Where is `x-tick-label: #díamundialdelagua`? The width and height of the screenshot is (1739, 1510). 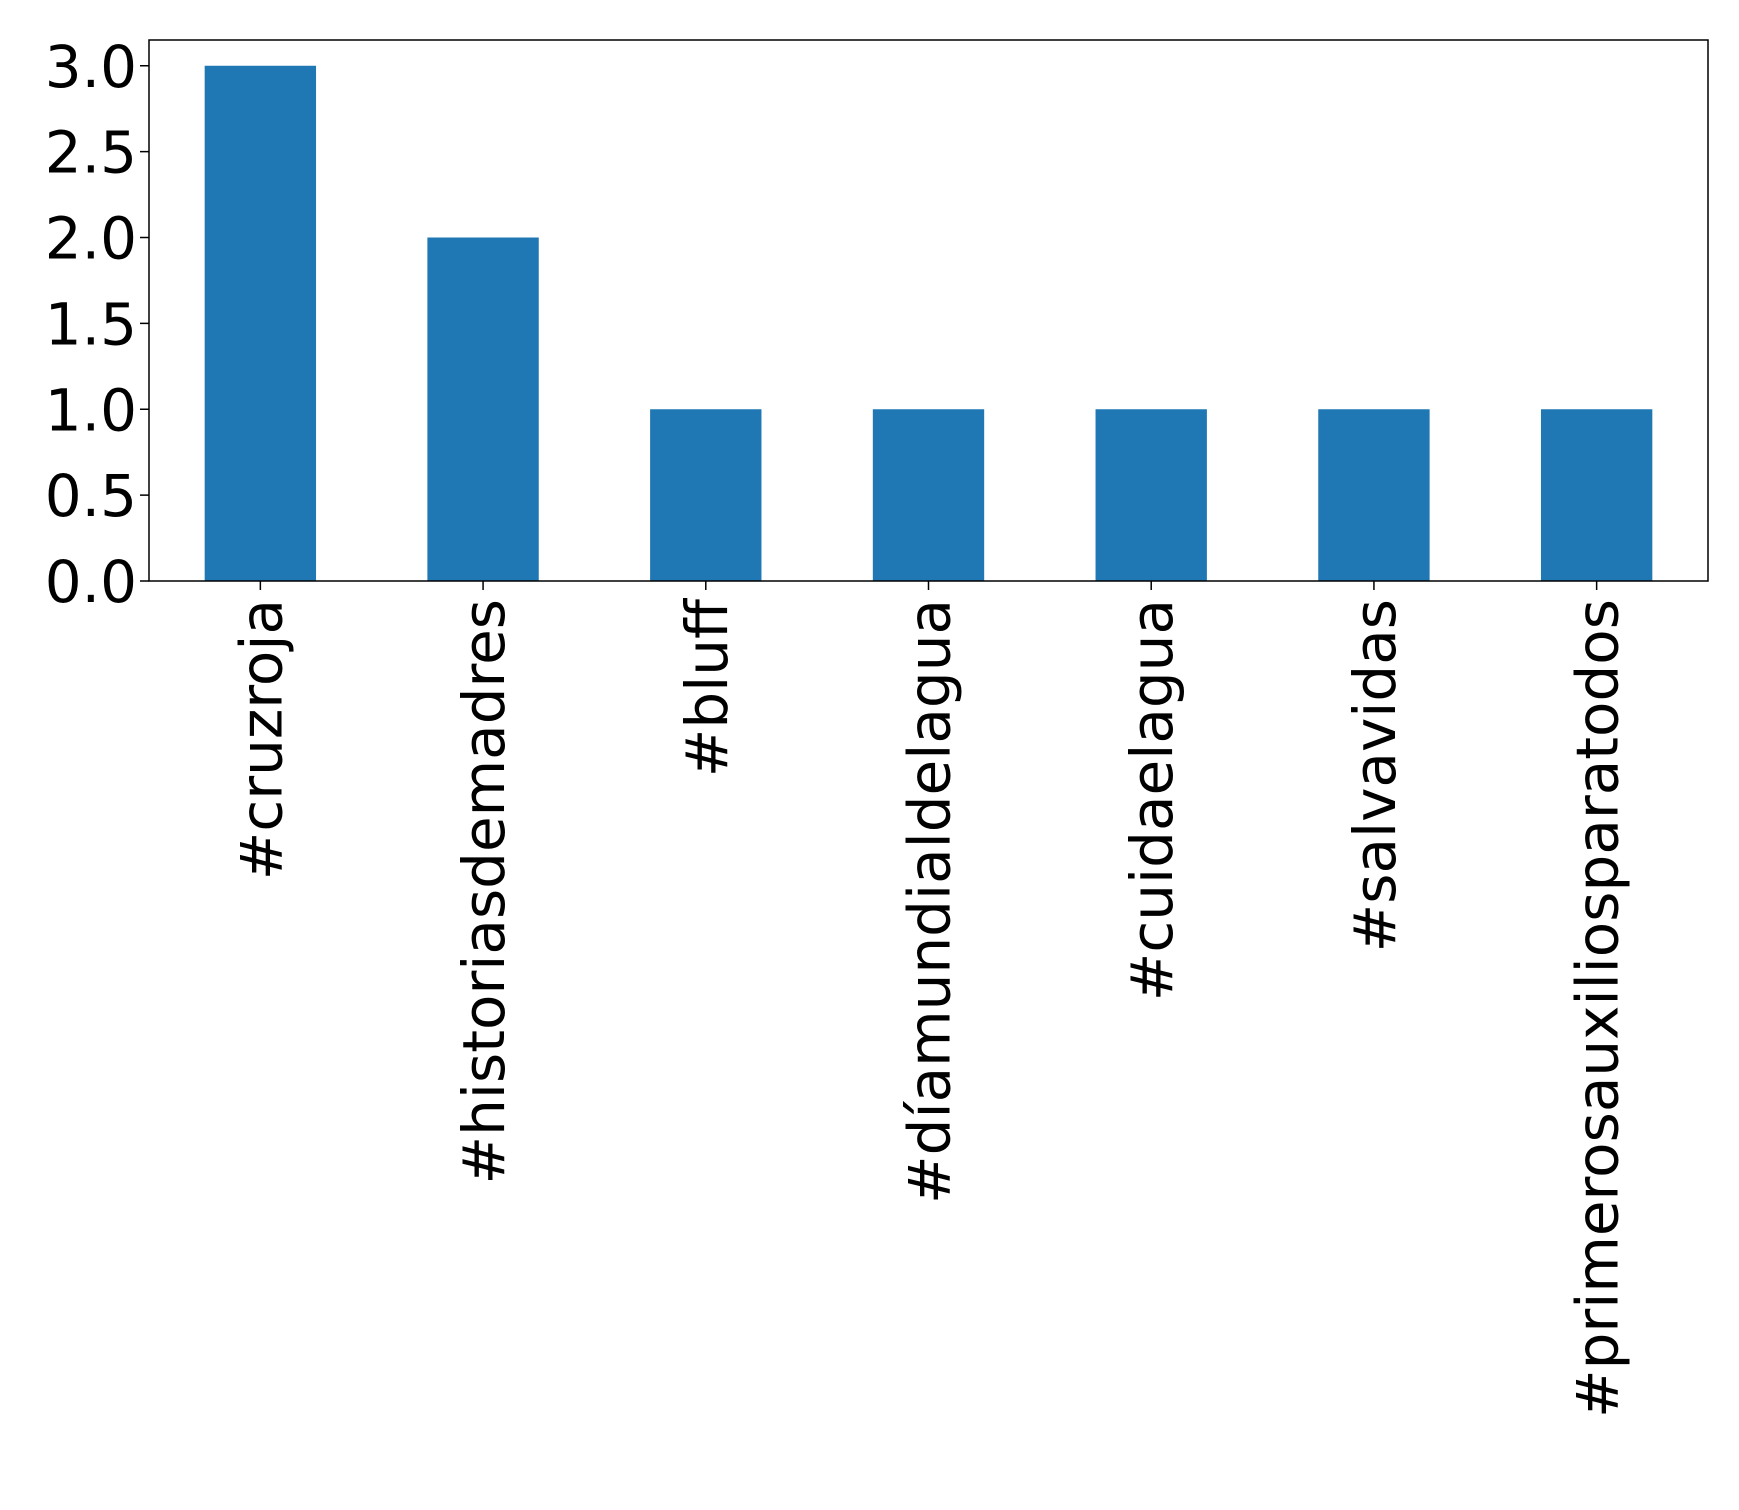 x-tick-label: #díamundialdelagua is located at coordinates (930, 901).